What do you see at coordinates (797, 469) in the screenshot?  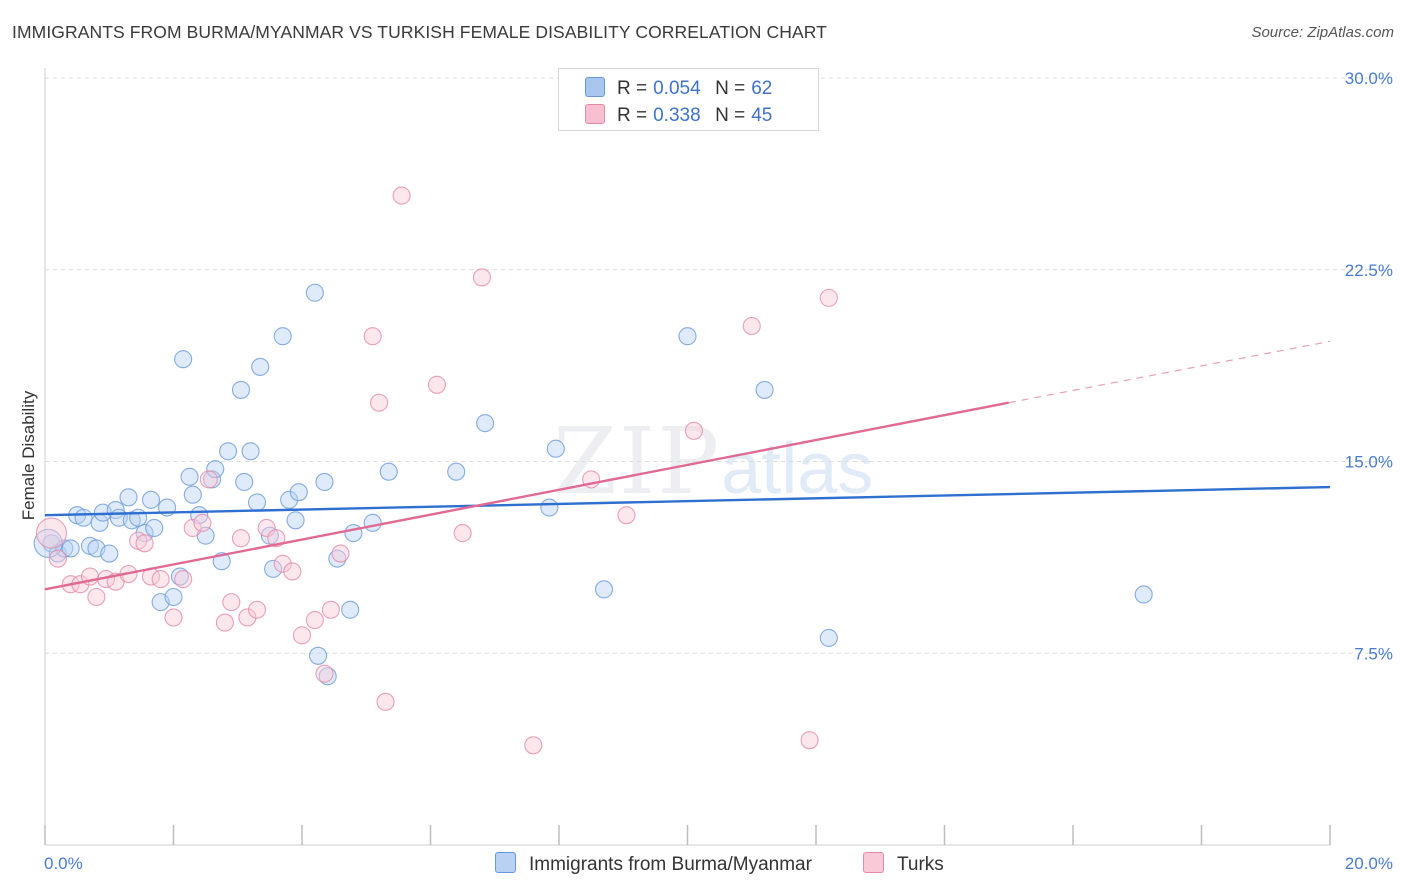 I see `watermark-atlas: atlas` at bounding box center [797, 469].